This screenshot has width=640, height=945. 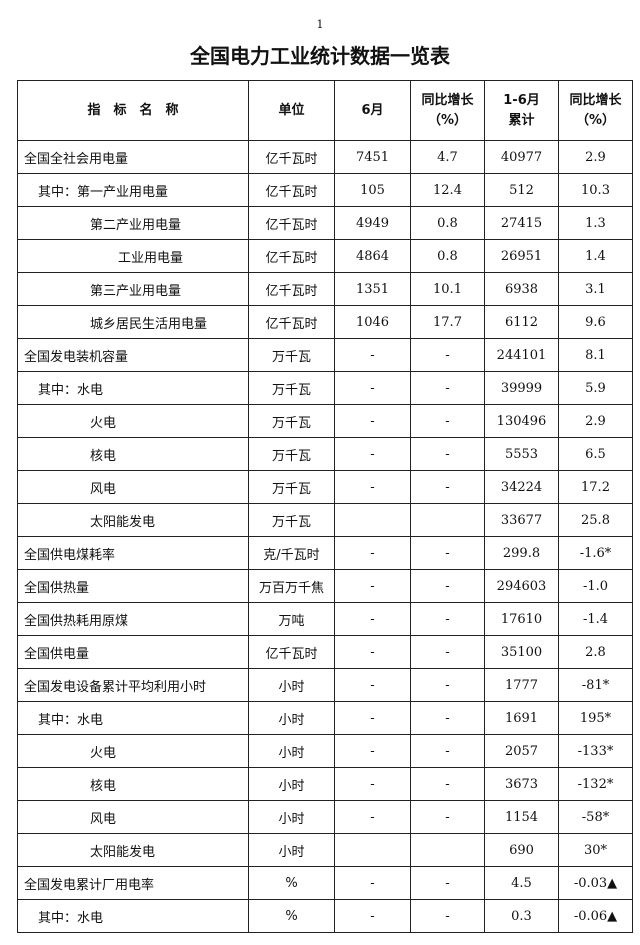 What do you see at coordinates (521, 355) in the screenshot?
I see `cell-ytd-value: 244101` at bounding box center [521, 355].